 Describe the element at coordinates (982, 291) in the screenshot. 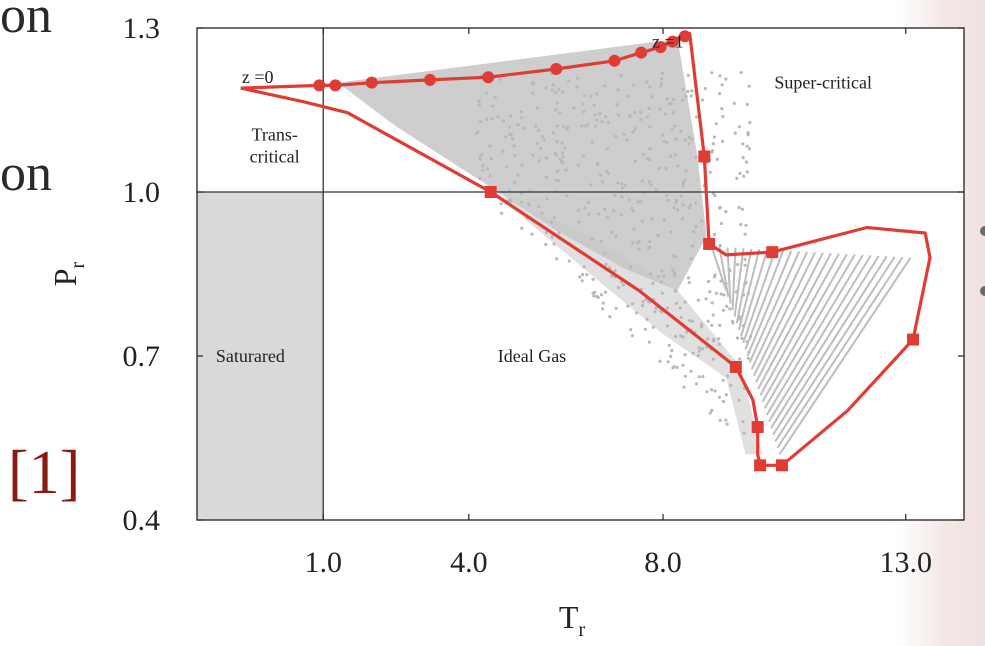

I see `background-dot` at that location.